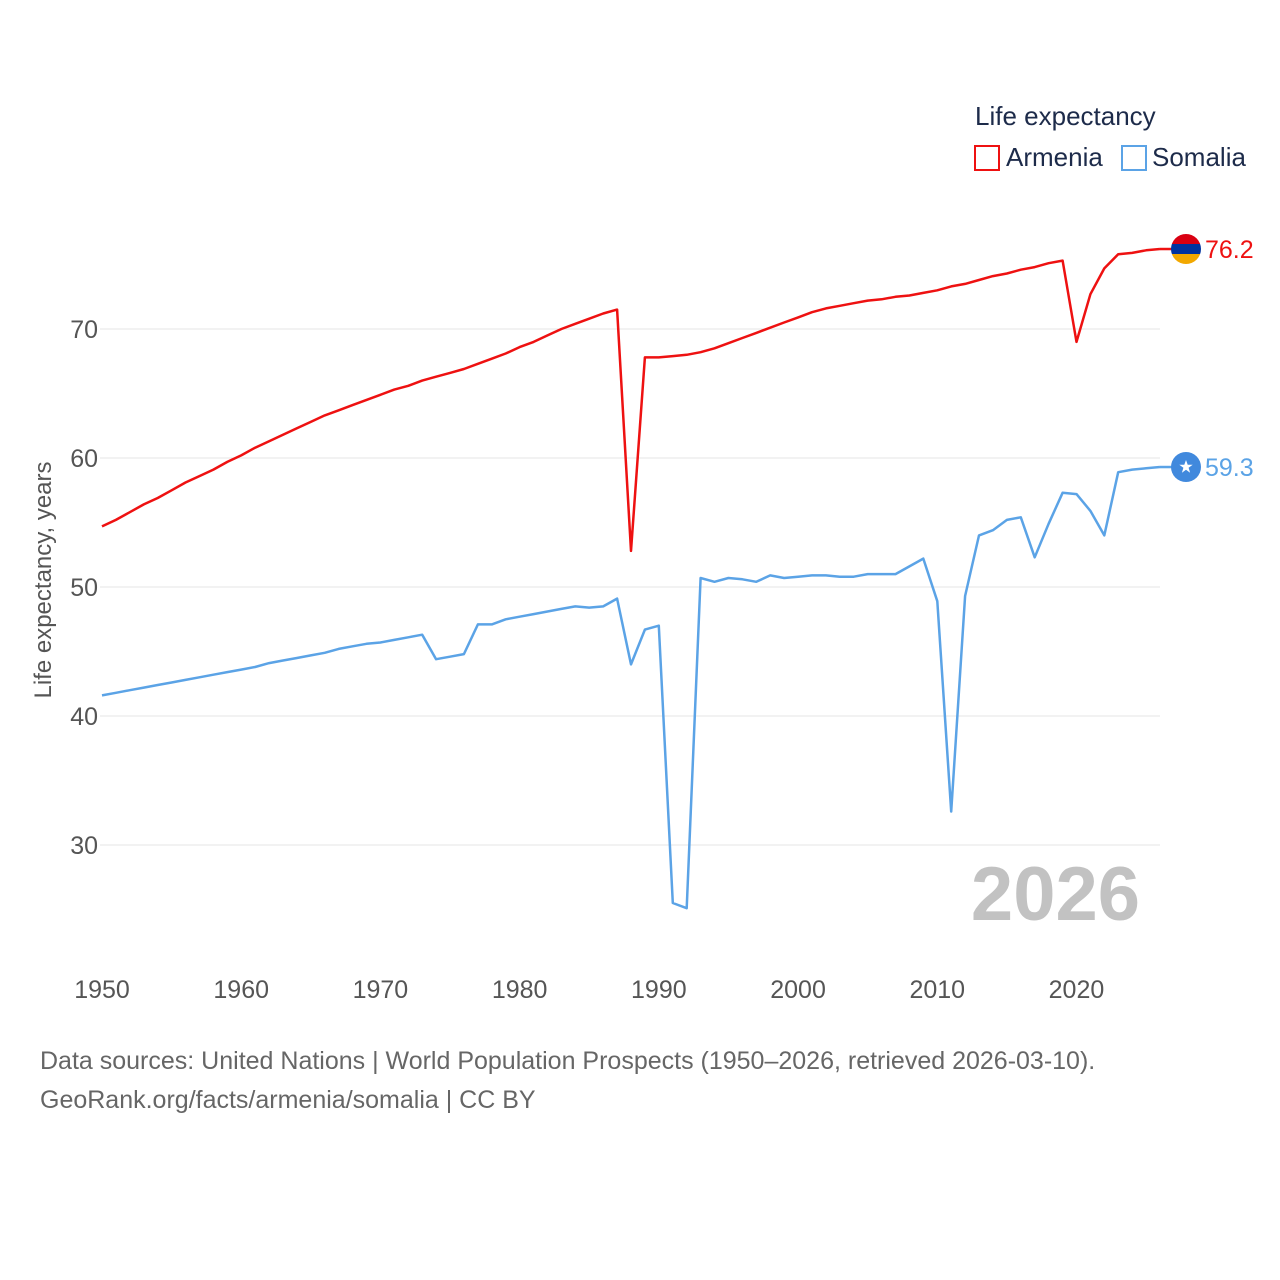  Describe the element at coordinates (241, 990) in the screenshot. I see `x-tick-label: 1960` at that location.